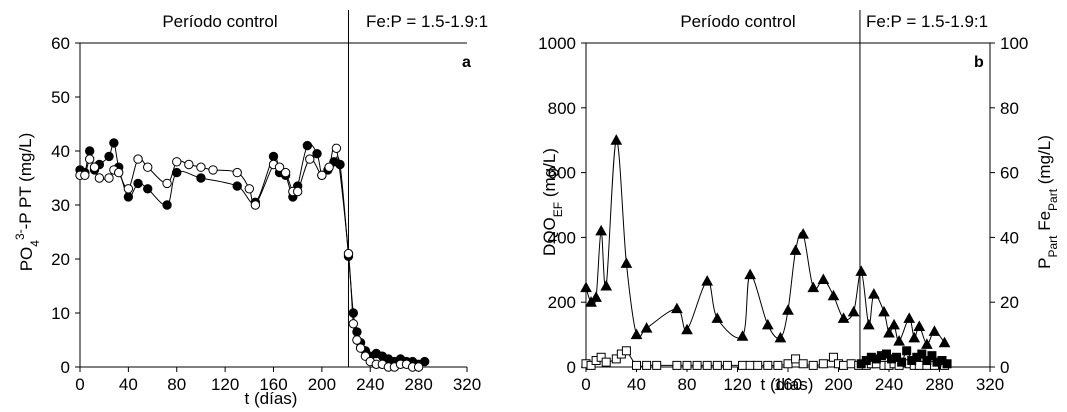  What do you see at coordinates (1014, 43) in the screenshot?
I see `y-tick-label-right: 100` at bounding box center [1014, 43].